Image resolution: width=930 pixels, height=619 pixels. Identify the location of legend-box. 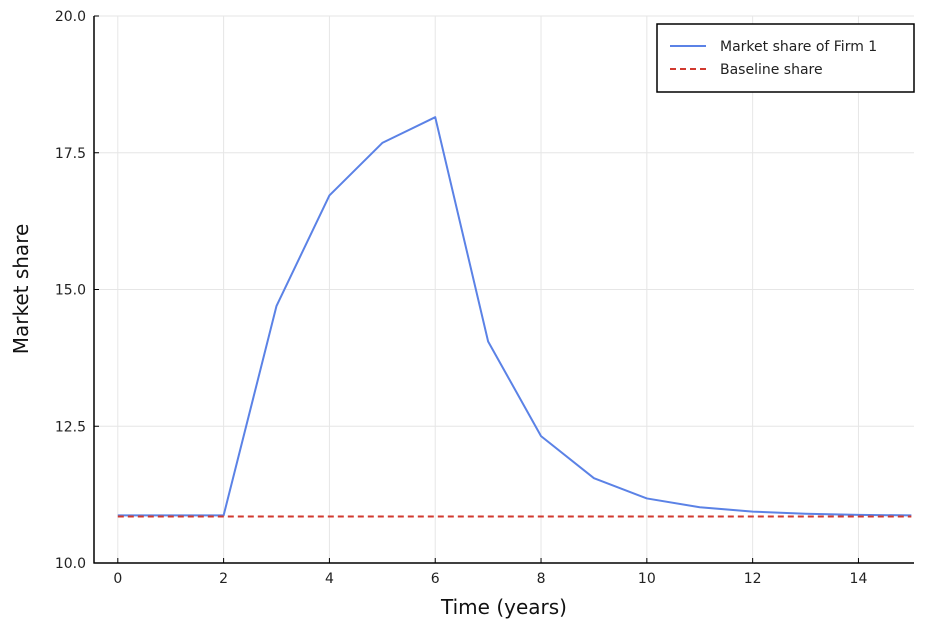
(785, 58).